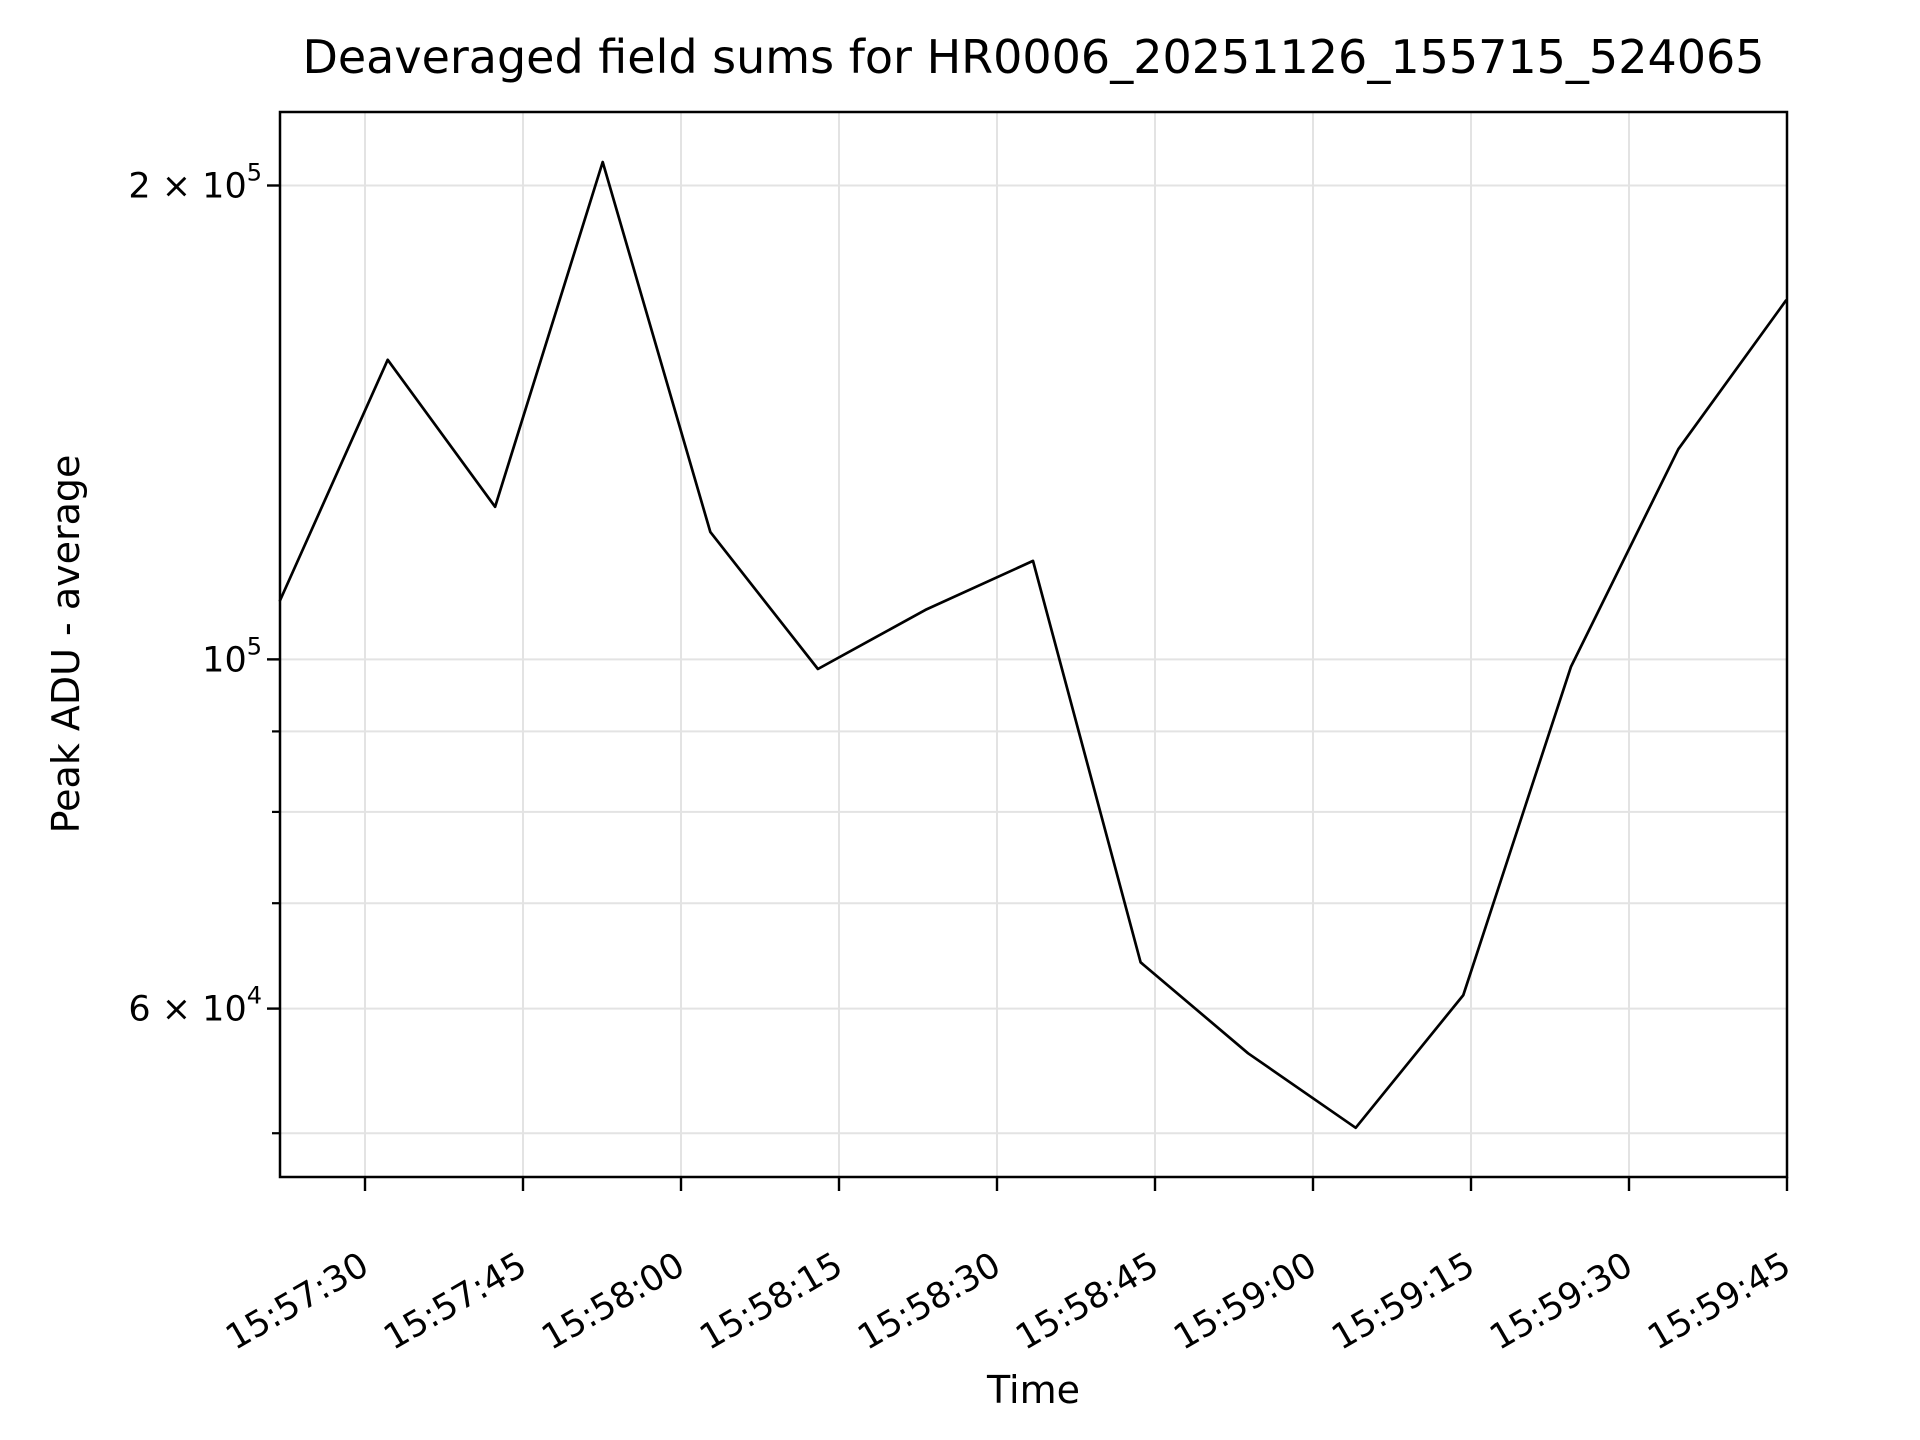 The image size is (1920, 1440). I want to click on x-tick-label: 15:58:15, so click(771, 1301).